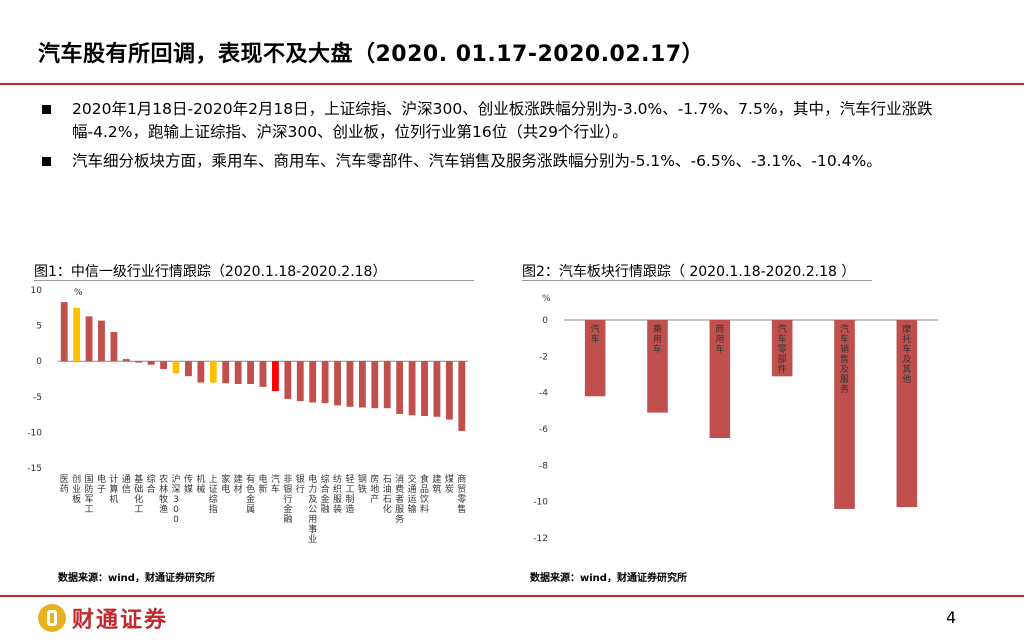 This screenshot has width=1024, height=640. What do you see at coordinates (512, 596) in the screenshot?
I see `footer-divider` at bounding box center [512, 596].